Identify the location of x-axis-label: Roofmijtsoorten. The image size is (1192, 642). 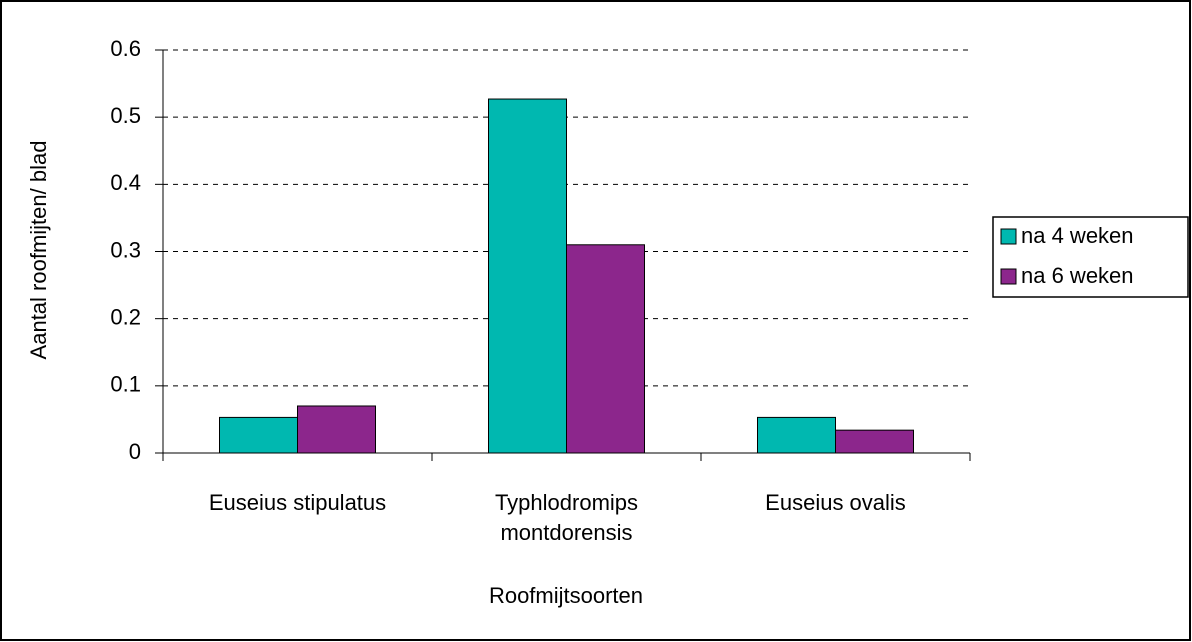
(566, 595).